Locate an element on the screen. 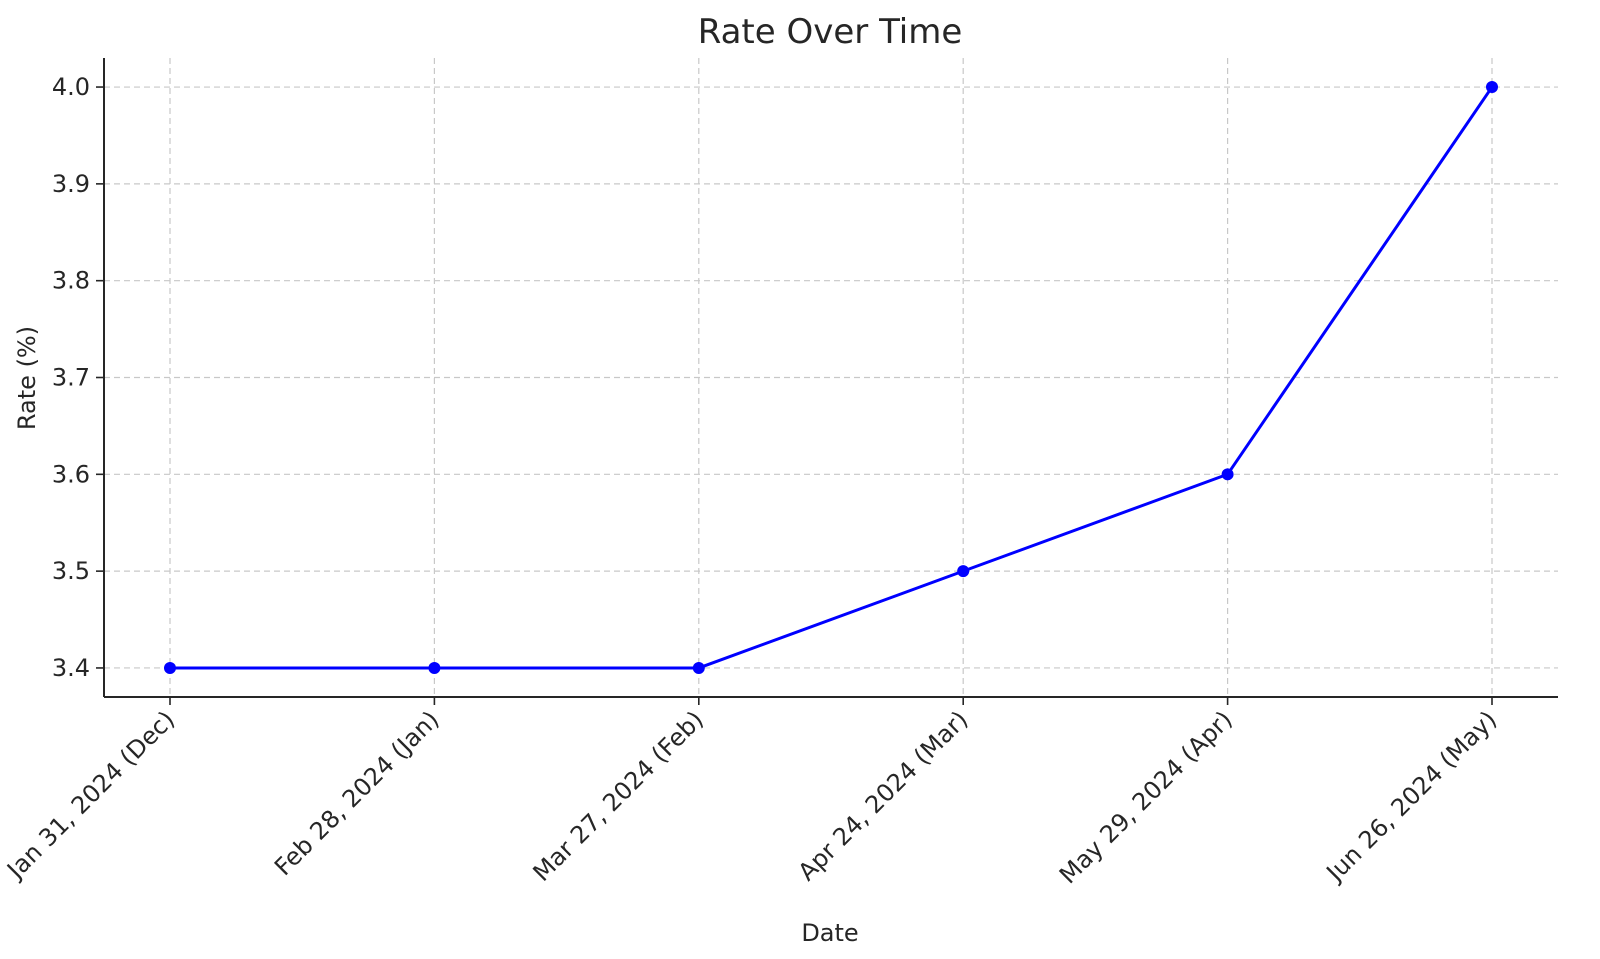 This screenshot has width=1600, height=959. y-tick-label: 4.0 is located at coordinates (71, 87).